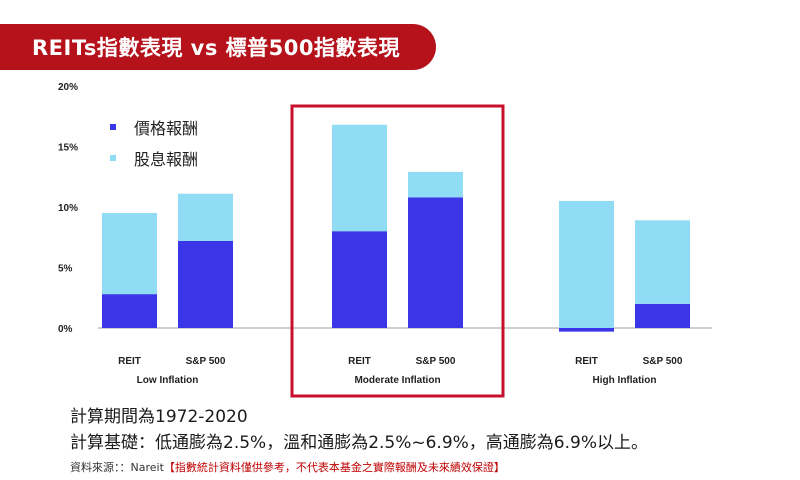  Describe the element at coordinates (166, 160) in the screenshot. I see `legend-label: 股息報酬` at that location.